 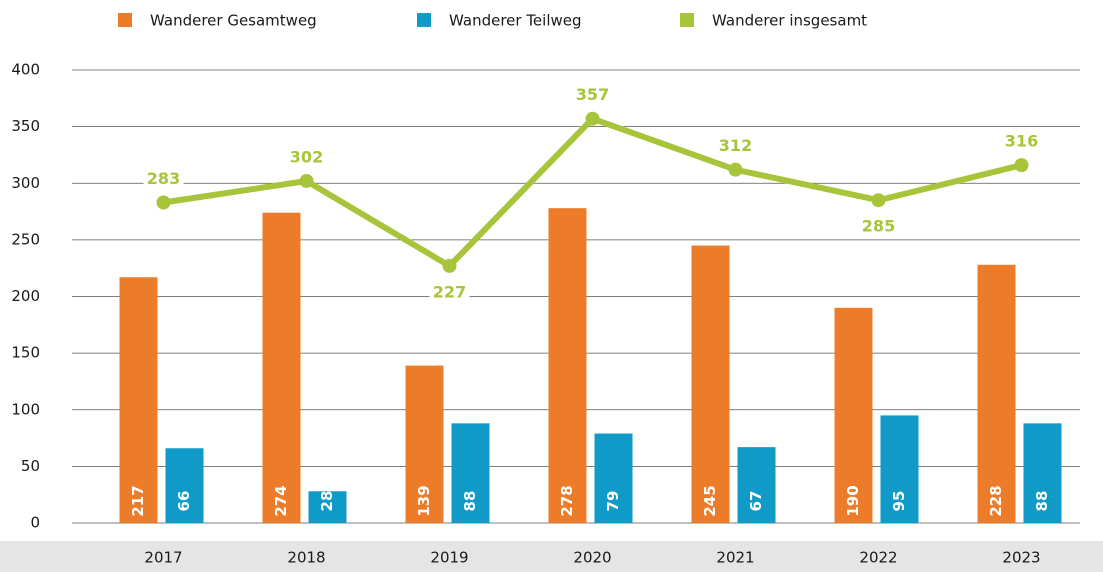 I want to click on bar-value-label: 79, so click(x=613, y=501).